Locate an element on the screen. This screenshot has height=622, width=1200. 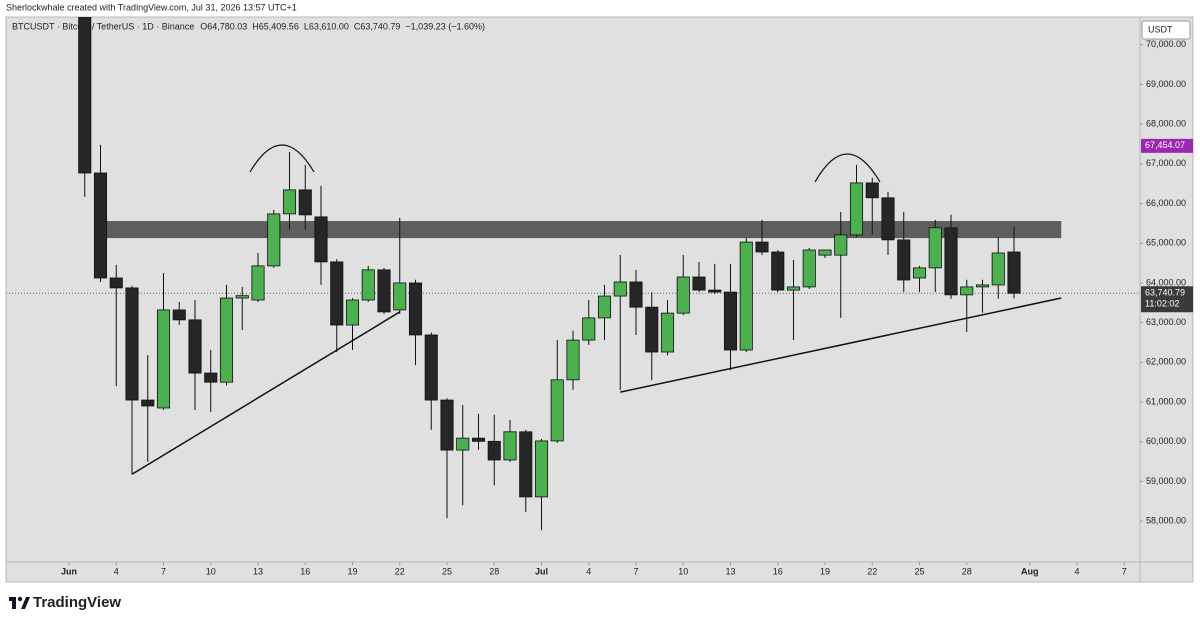
y-tick-label: 62,000.00 is located at coordinates (1166, 362).